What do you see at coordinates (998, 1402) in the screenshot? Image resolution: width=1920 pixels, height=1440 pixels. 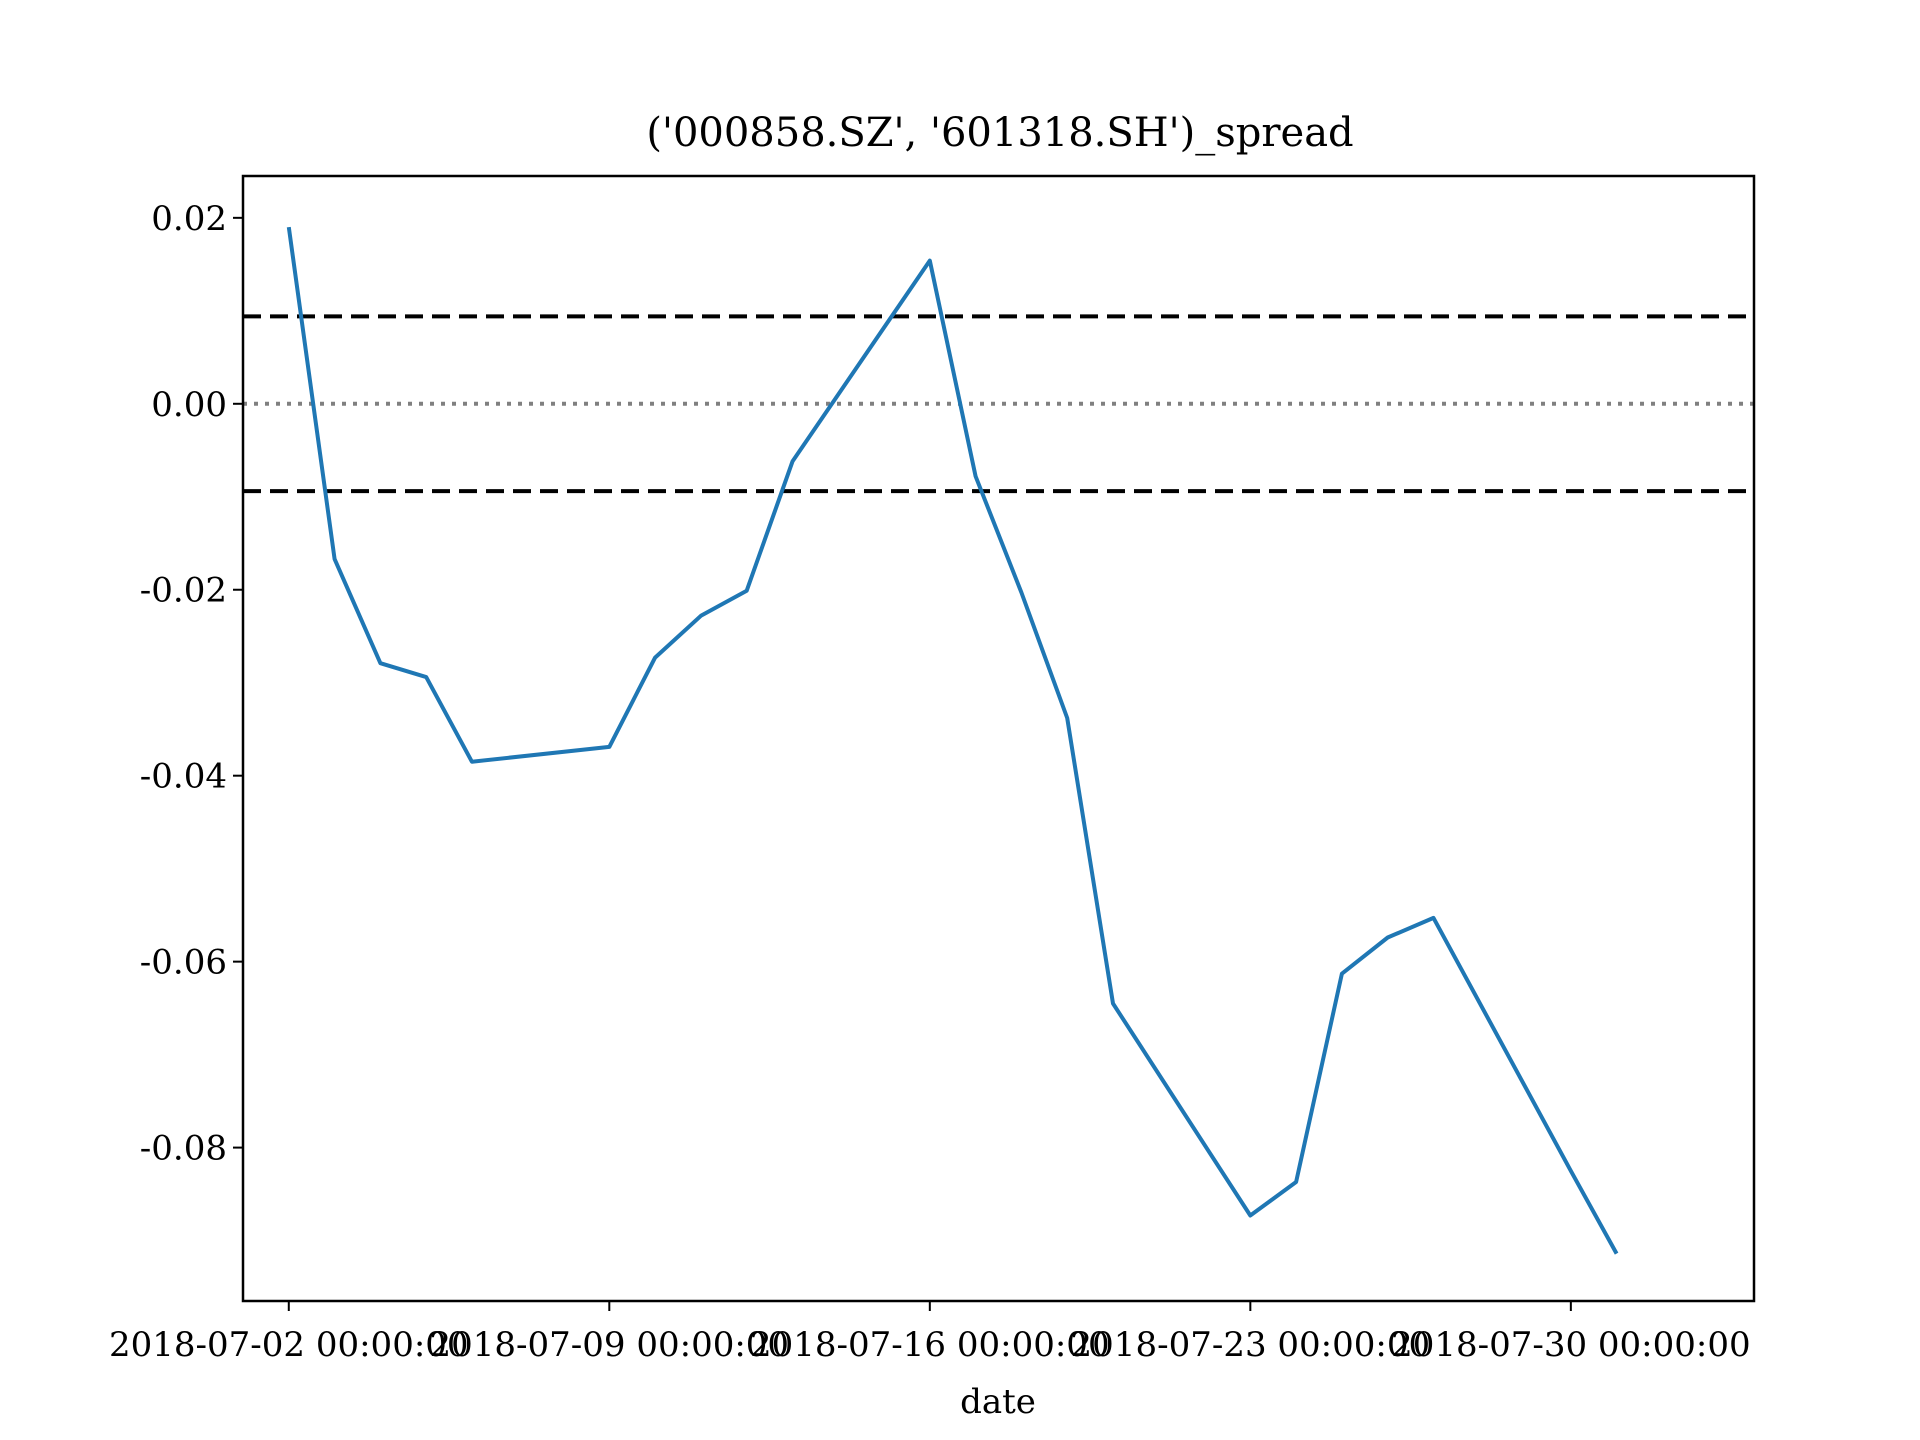 I see `x-axis-label: date` at bounding box center [998, 1402].